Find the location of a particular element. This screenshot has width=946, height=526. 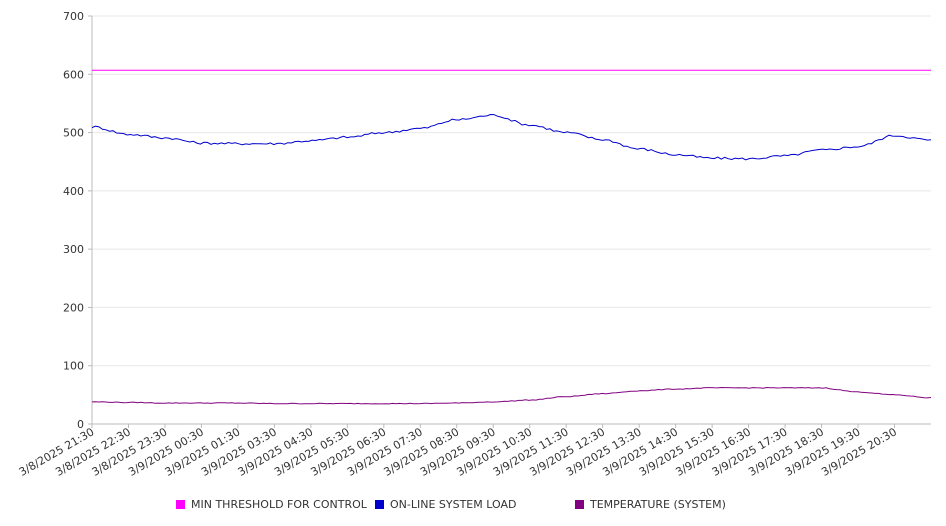

legend-item-min-threshold: MIN THRESHOLD FOR CONTROL is located at coordinates (271, 504).